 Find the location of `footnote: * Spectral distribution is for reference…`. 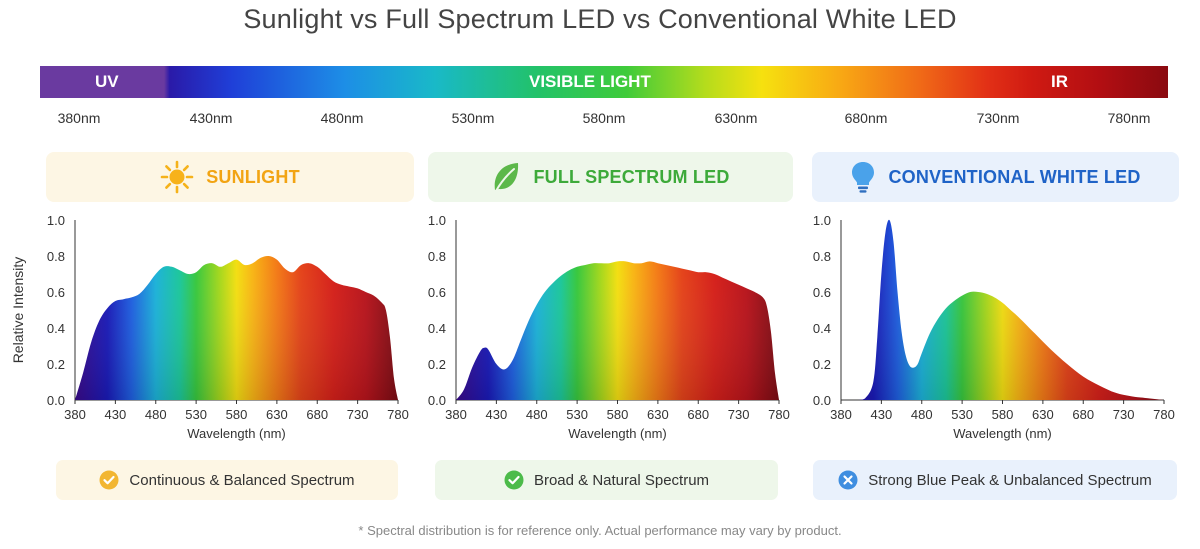

footnote: * Spectral distribution is for reference… is located at coordinates (600, 530).